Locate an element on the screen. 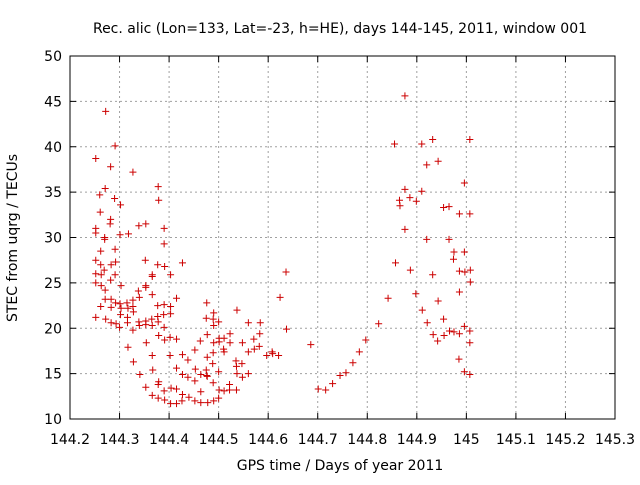 This screenshot has height=485, width=640. y-tick-label: 45 is located at coordinates (53, 102).